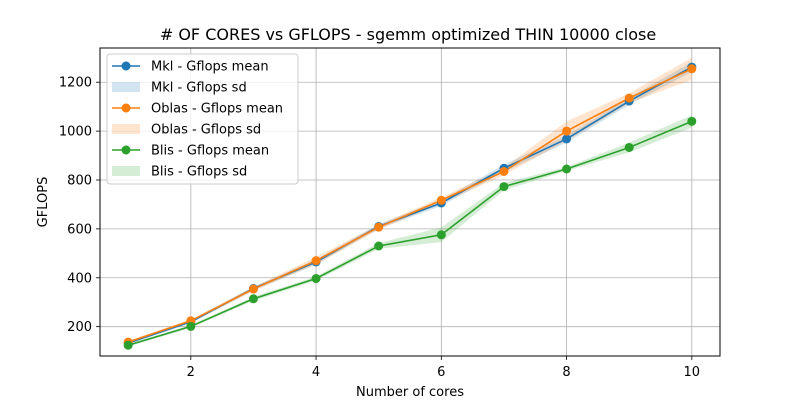 The width and height of the screenshot is (800, 400). What do you see at coordinates (75, 83) in the screenshot?
I see `y-tick-label: 1200` at bounding box center [75, 83].